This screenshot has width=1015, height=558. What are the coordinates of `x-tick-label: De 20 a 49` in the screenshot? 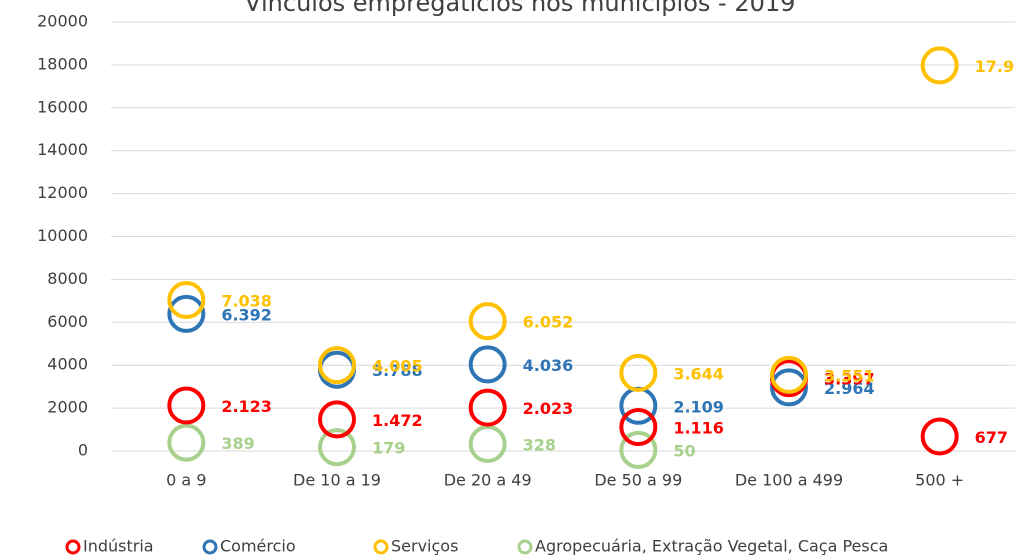 It's located at (488, 480).